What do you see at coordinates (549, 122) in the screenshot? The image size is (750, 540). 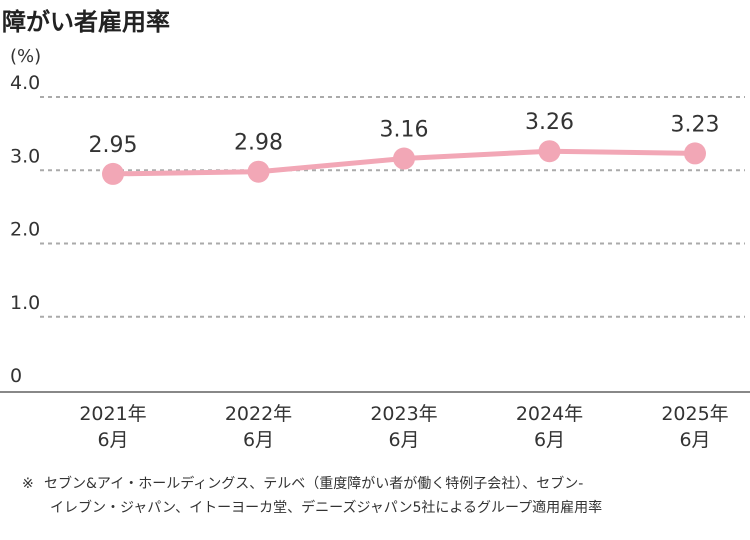 I see `data-label: 3.26` at bounding box center [549, 122].